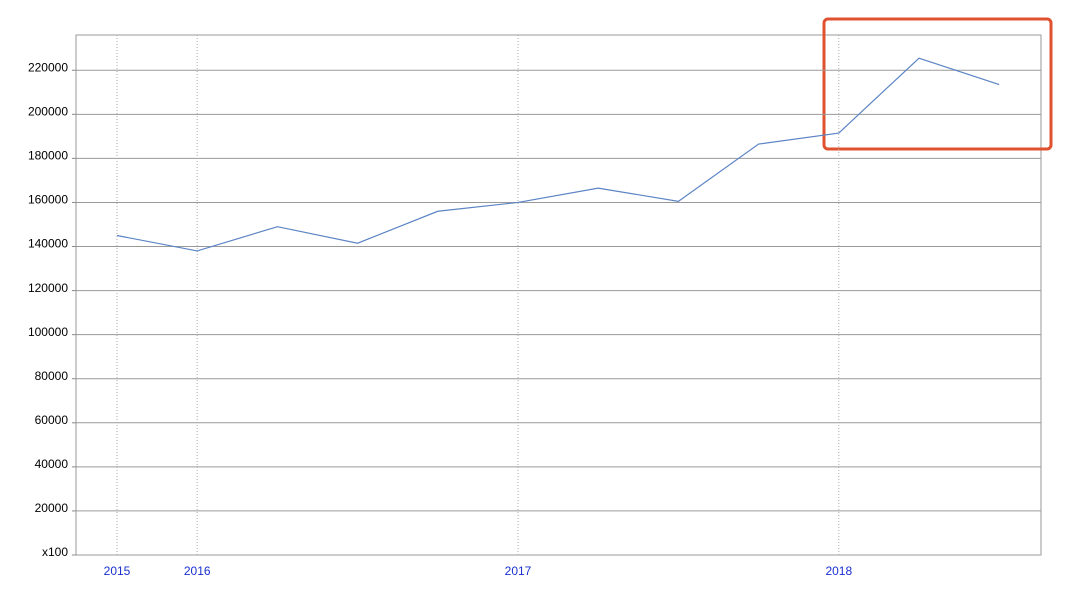 The image size is (1080, 593). What do you see at coordinates (55, 552) in the screenshot?
I see `y-tick-label: x100` at bounding box center [55, 552].